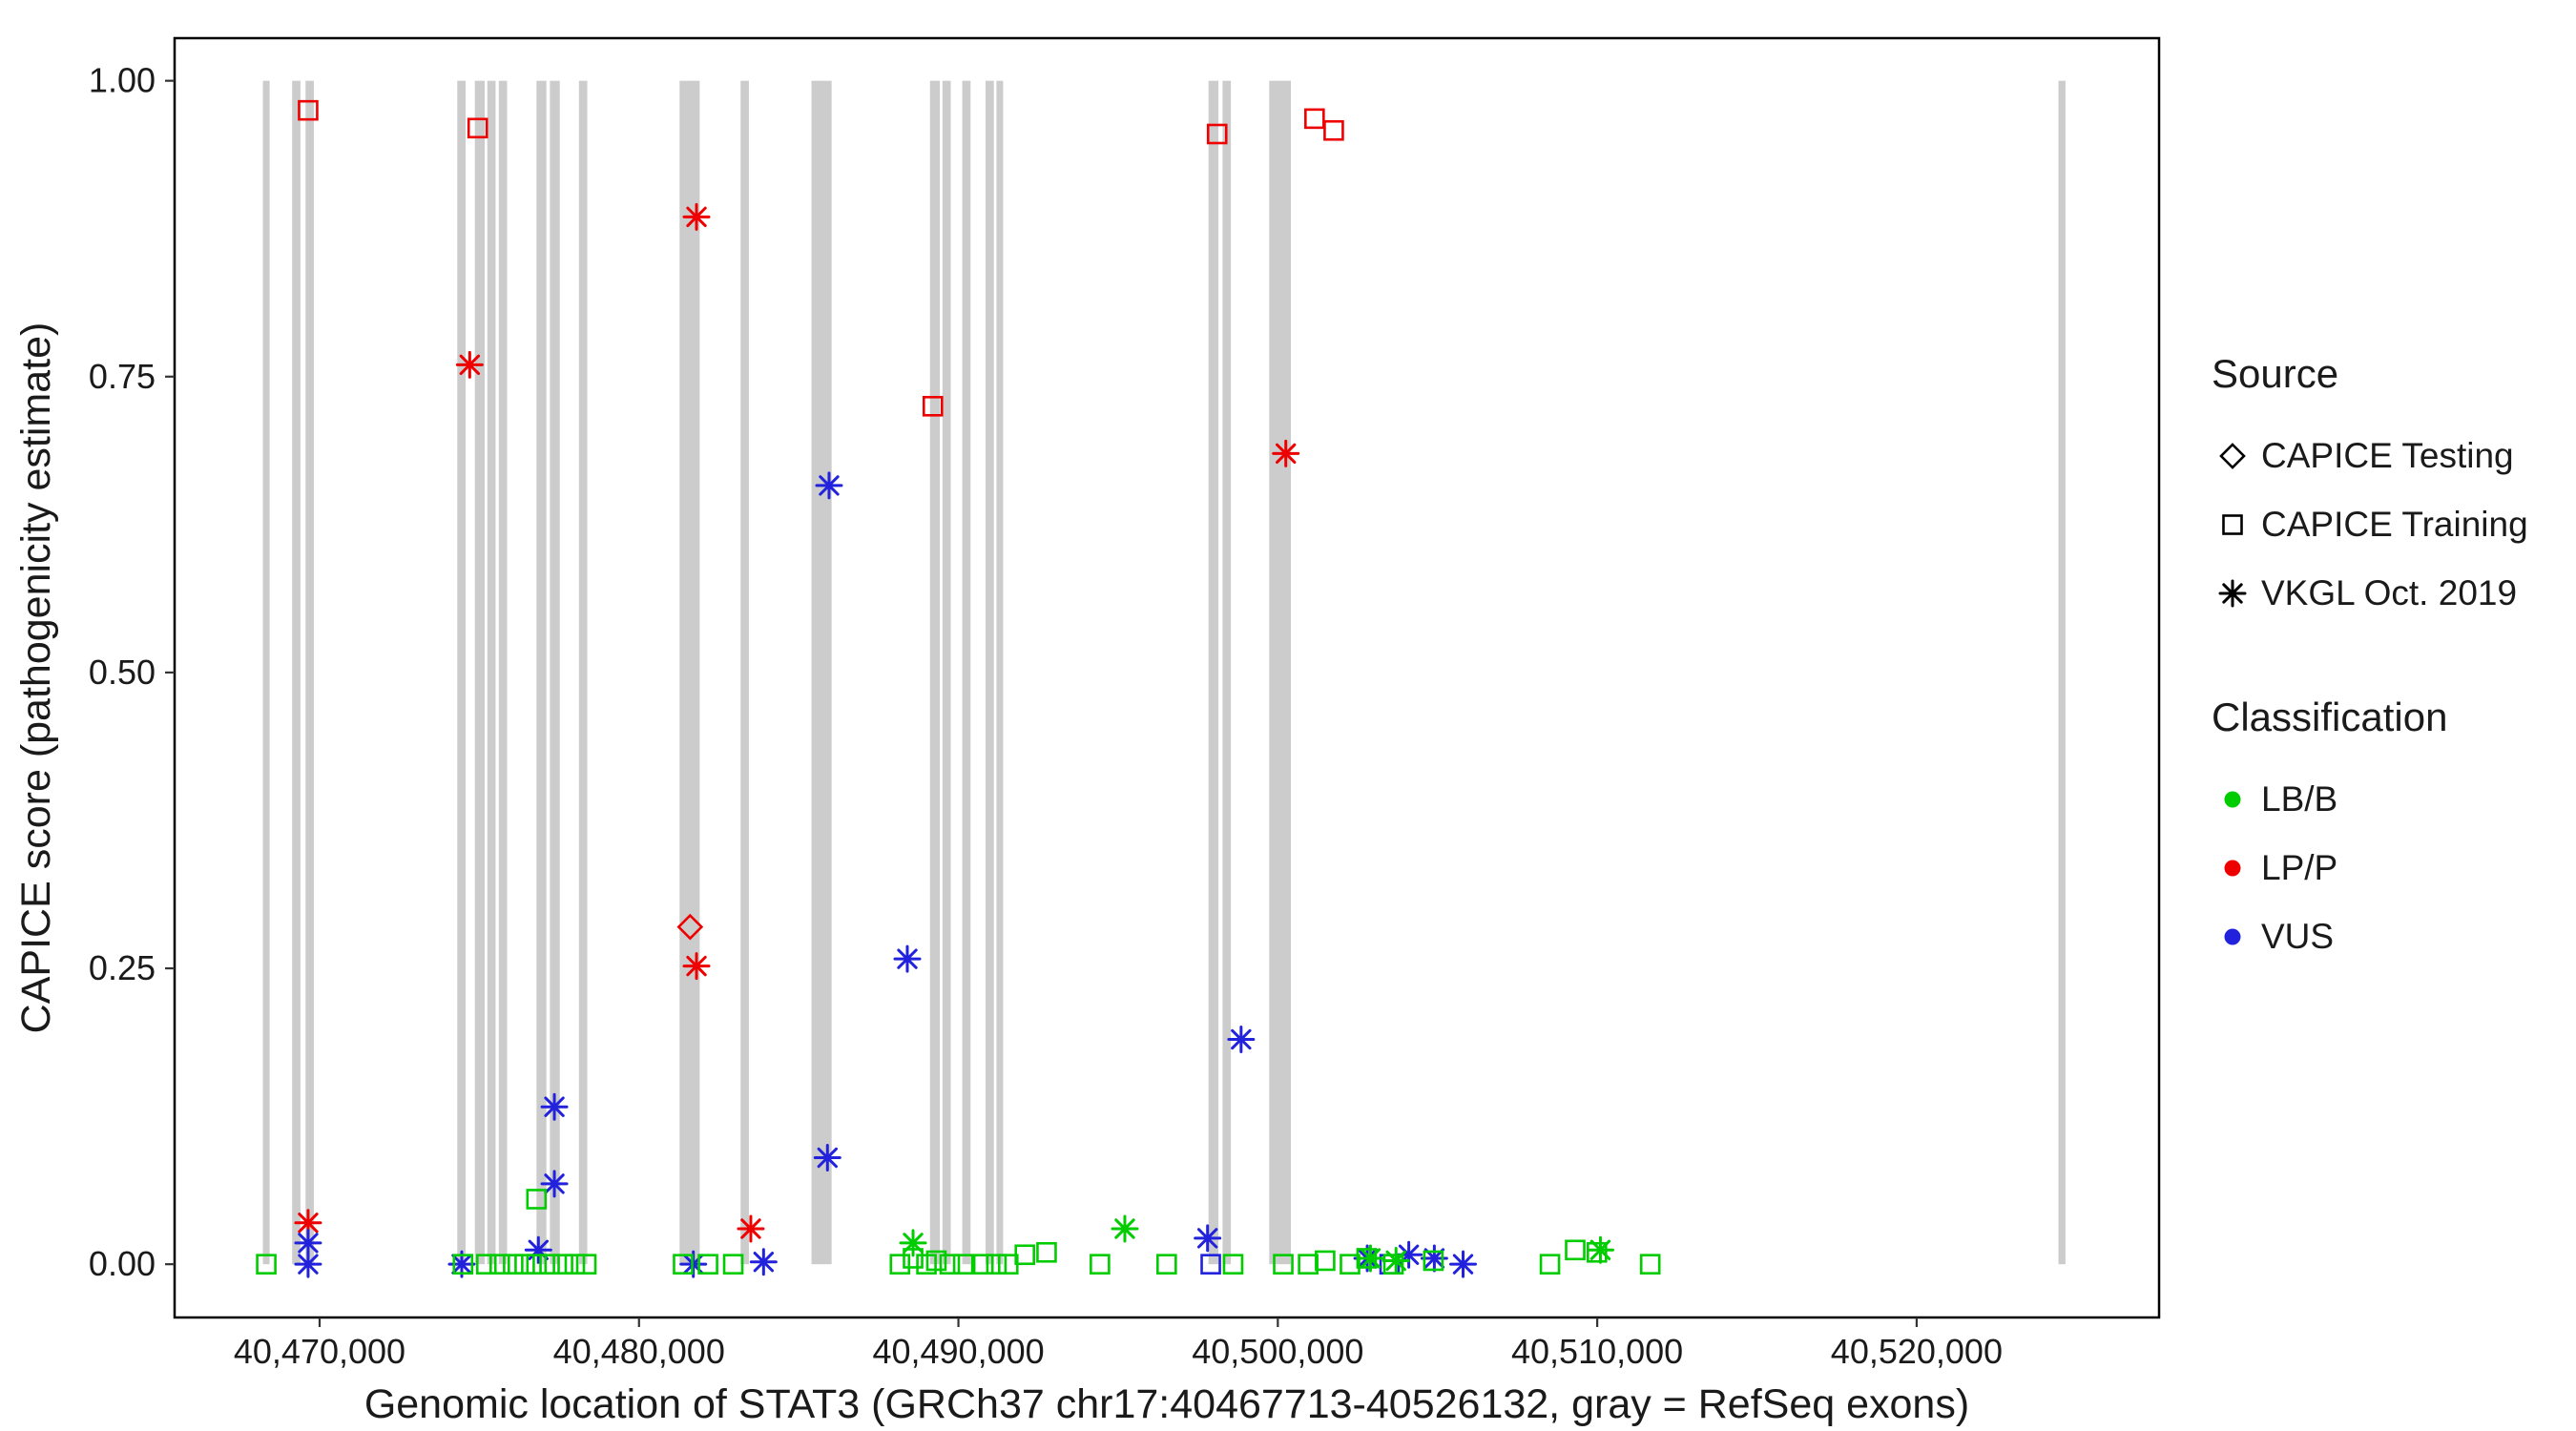 The width and height of the screenshot is (2576, 1431). Describe the element at coordinates (122, 672) in the screenshot. I see `y-tick-label: 0.50` at that location.